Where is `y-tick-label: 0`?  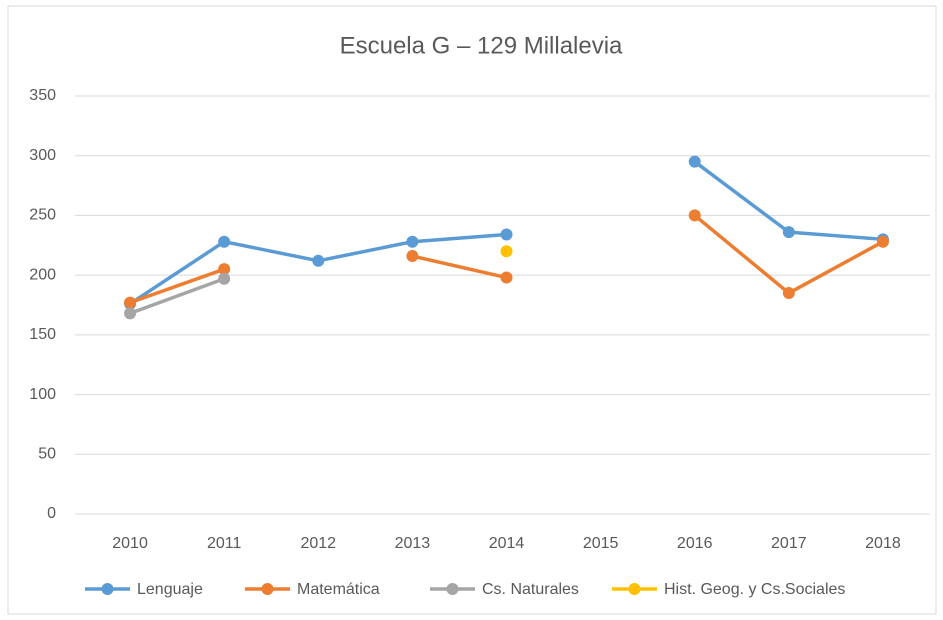
y-tick-label: 0 is located at coordinates (51, 513).